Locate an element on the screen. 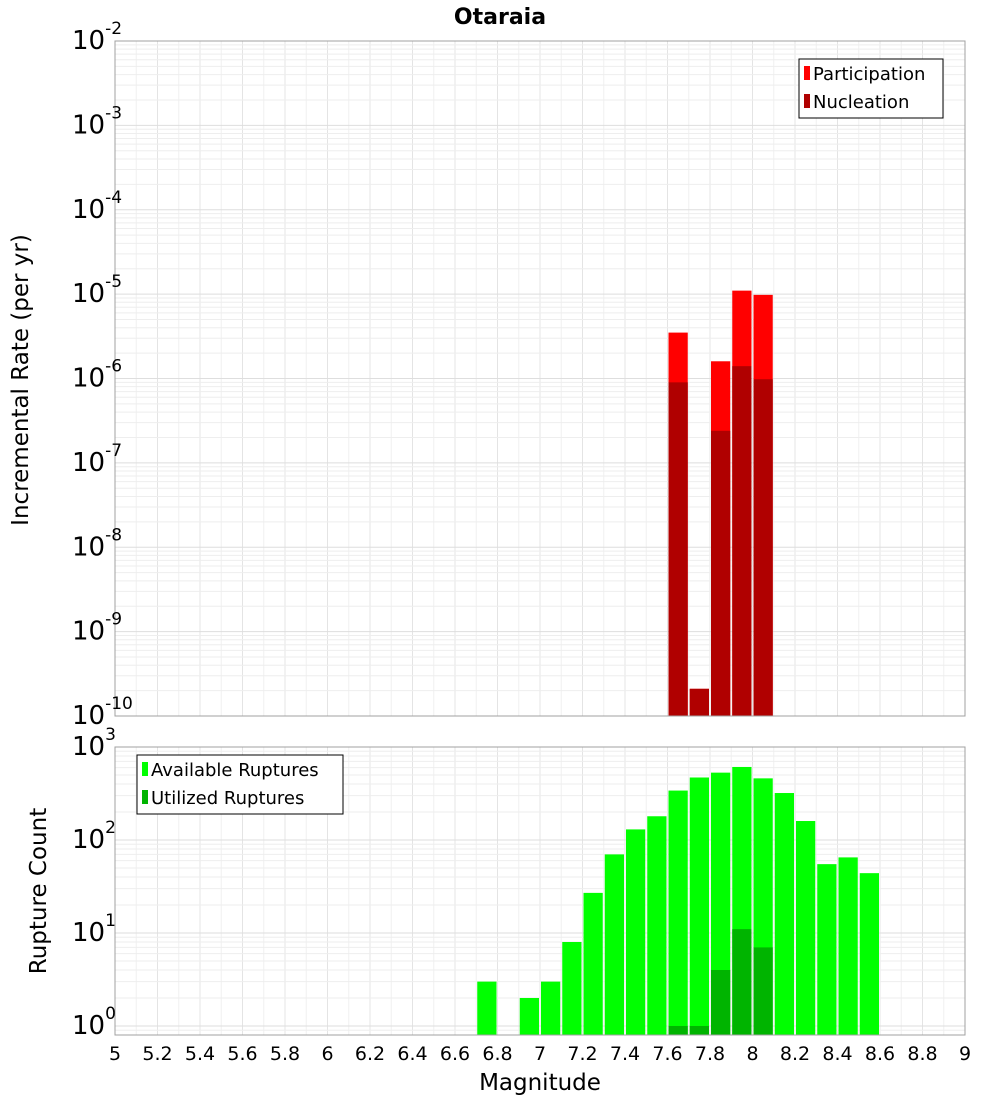 The height and width of the screenshot is (1104, 1000). x-tick-label: 8.2 is located at coordinates (795, 1054).